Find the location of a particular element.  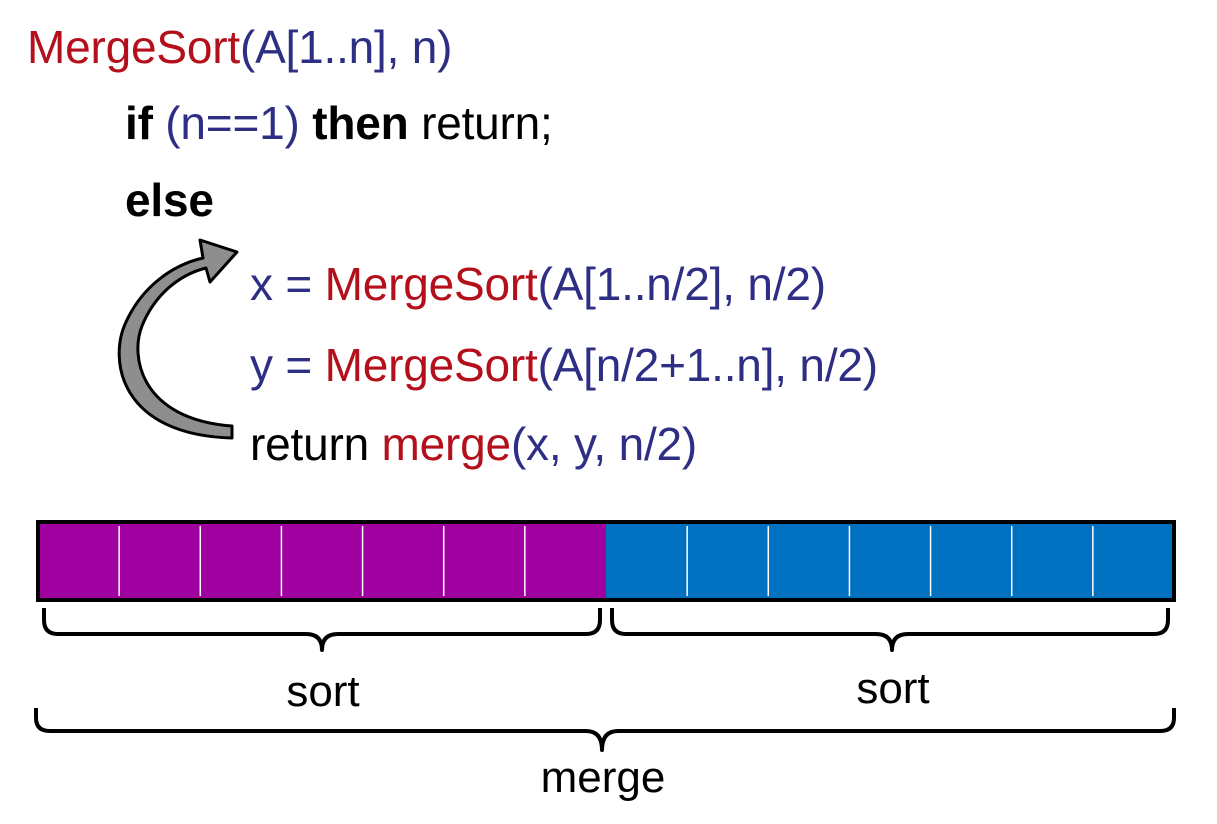

x-assign-line: x = MergeSort(A[1..n/2], n/2) is located at coordinates (538, 284).